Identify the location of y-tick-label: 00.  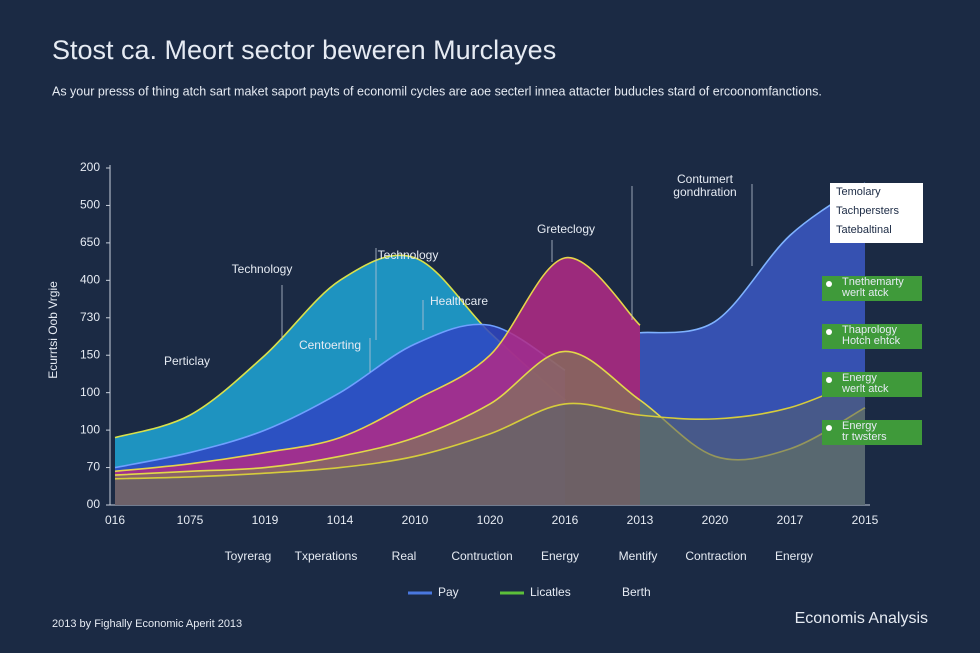
(94, 504).